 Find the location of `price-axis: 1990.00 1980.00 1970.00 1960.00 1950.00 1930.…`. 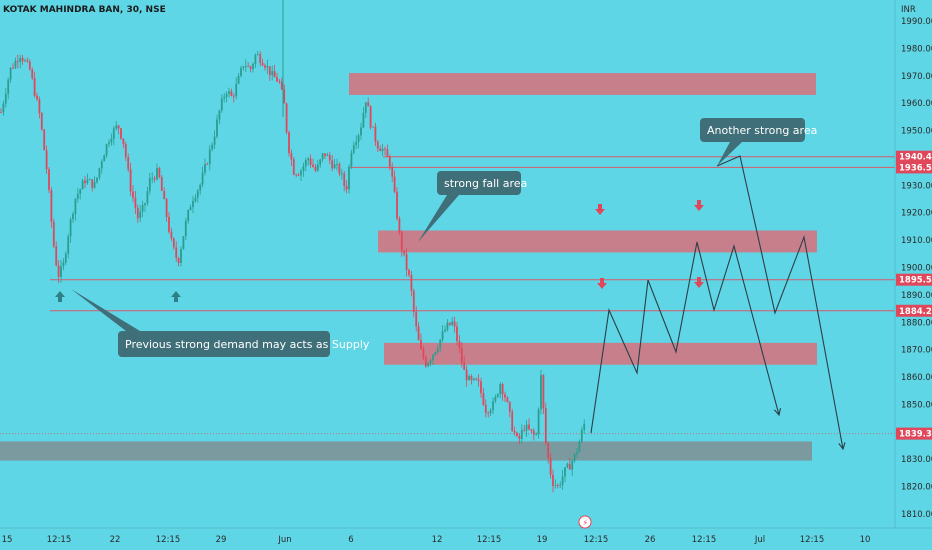

price-axis: 1990.00 1980.00 1970.00 1960.00 1950.00 1930.… is located at coordinates (916, 268).